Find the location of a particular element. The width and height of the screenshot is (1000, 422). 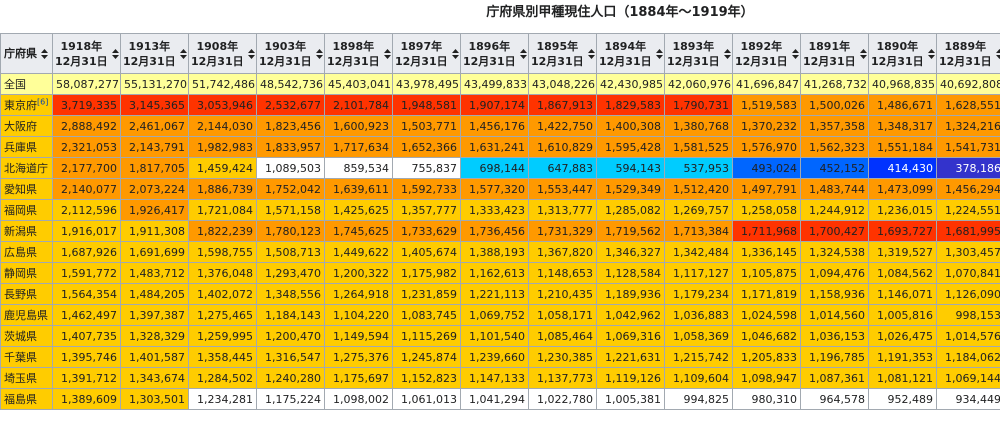

population-cell: 1,595,428 is located at coordinates (630, 147).